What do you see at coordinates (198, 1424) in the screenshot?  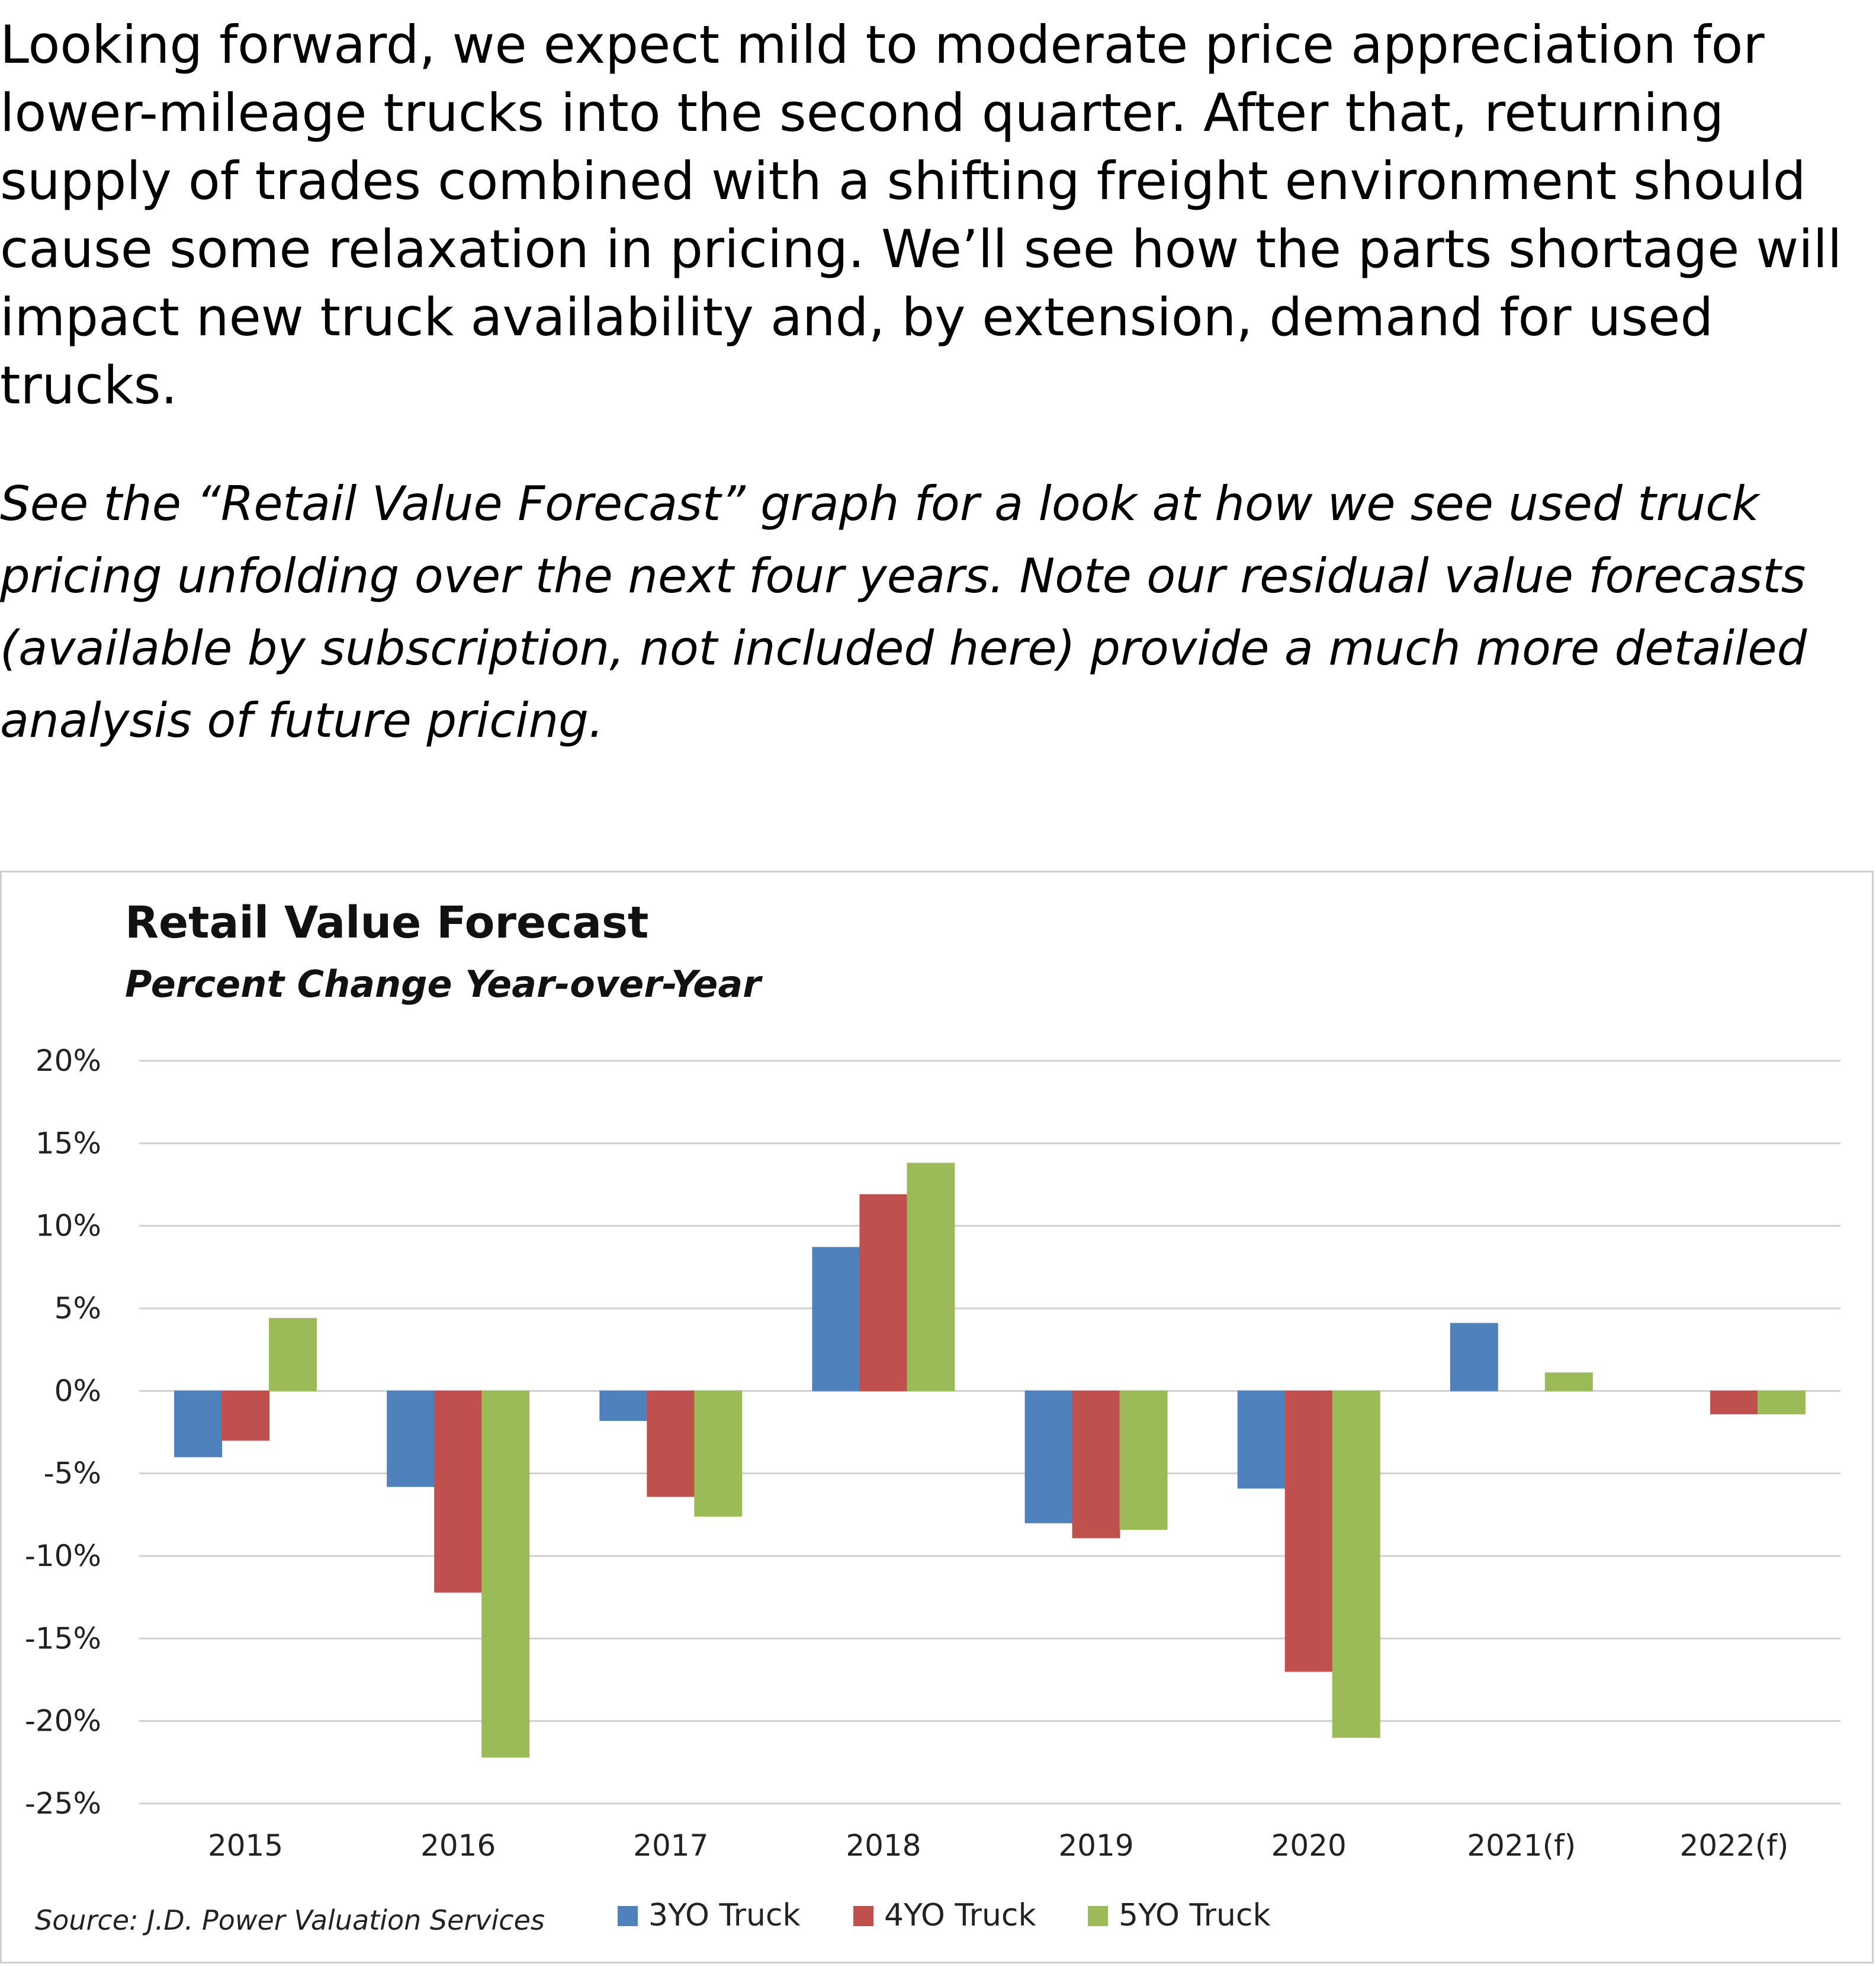 I see `bar-3yo-truck-2015` at bounding box center [198, 1424].